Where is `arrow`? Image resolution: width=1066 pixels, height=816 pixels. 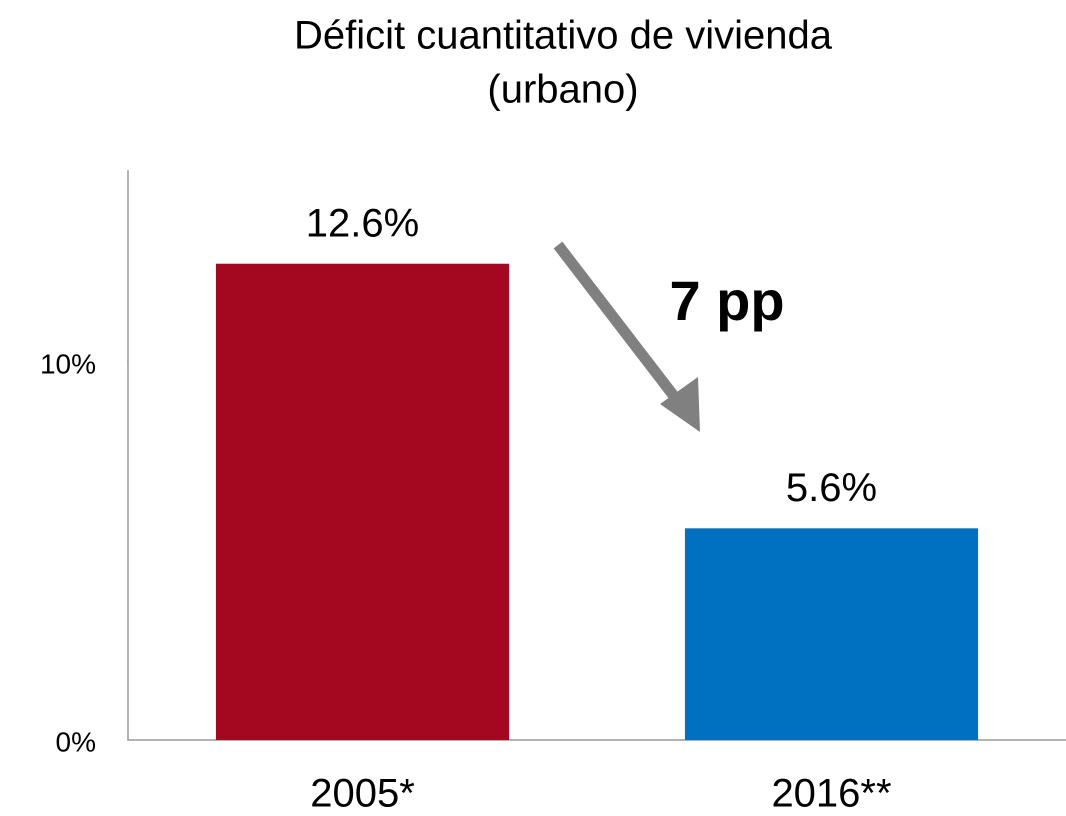 arrow is located at coordinates (626, 336).